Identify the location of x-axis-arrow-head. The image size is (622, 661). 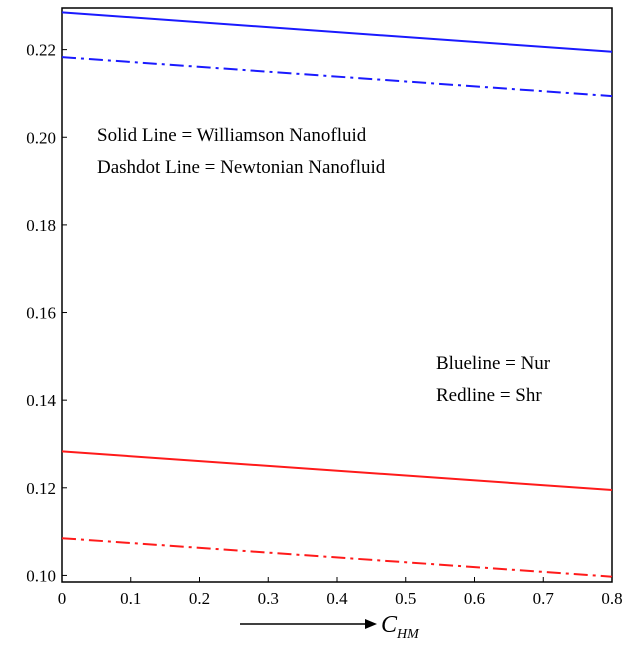
(371, 624).